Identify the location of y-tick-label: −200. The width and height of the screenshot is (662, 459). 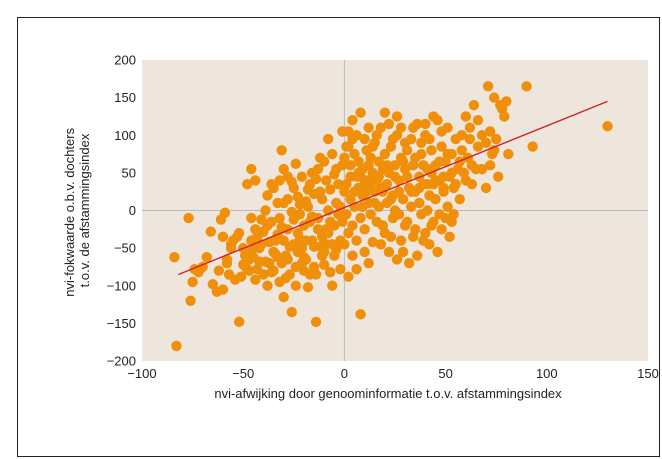
(121, 361).